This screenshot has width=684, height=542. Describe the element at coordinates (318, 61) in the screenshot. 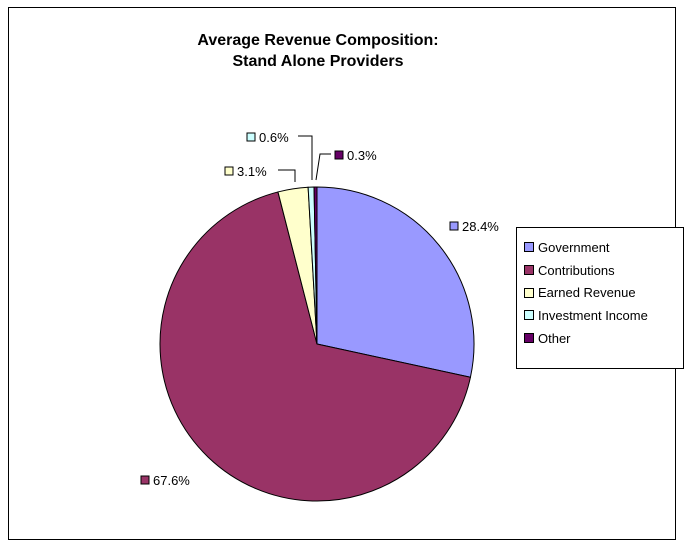

I see `chart-title-line2: Stand Alone Providers` at that location.